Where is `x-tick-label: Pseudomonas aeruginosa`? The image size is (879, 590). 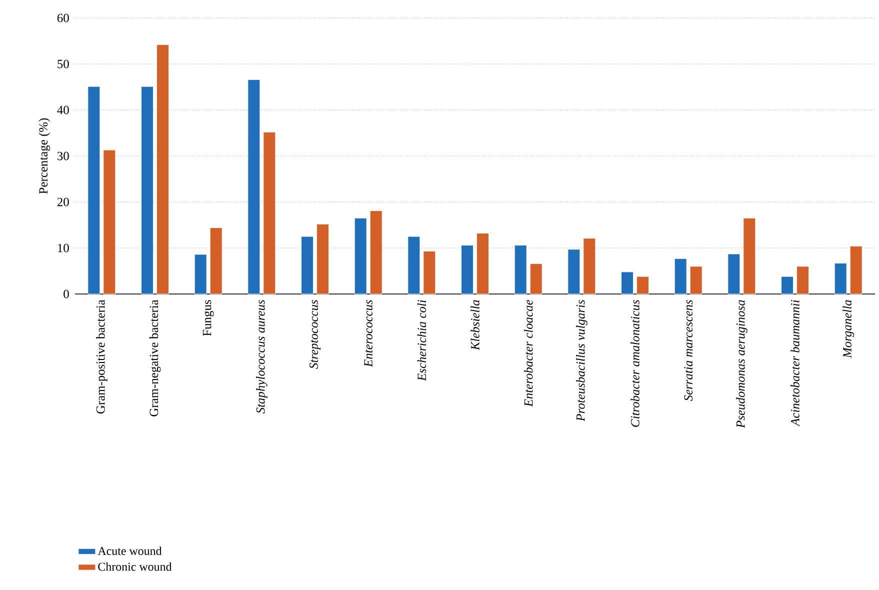
x-tick-label: Pseudomonas aeruginosa is located at coordinates (742, 364).